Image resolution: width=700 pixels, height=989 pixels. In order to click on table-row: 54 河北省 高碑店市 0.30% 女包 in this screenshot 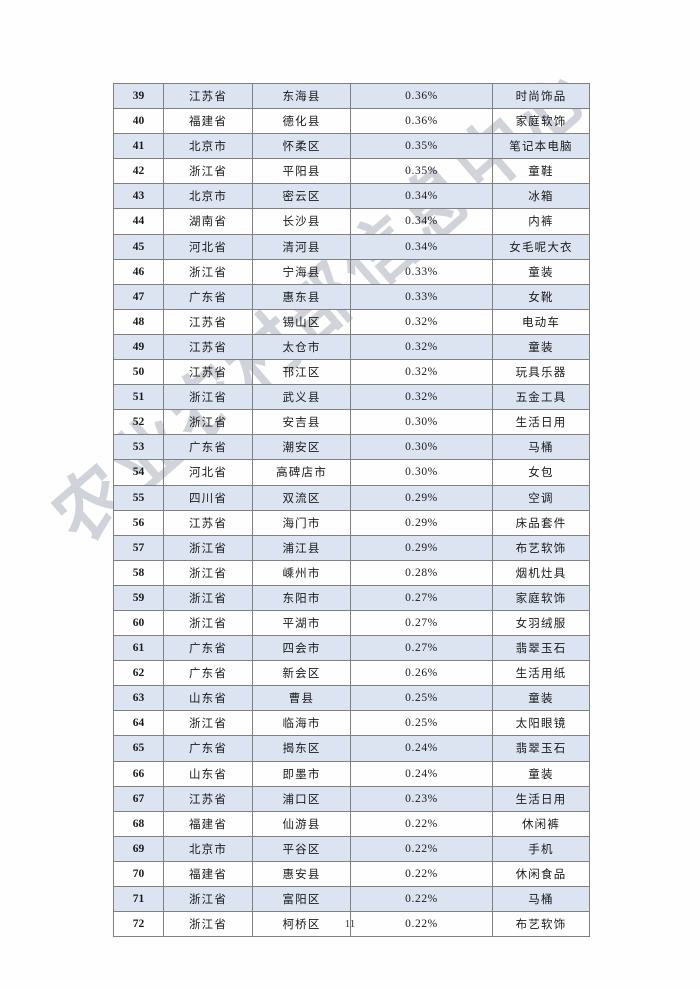, I will do `click(351, 472)`.